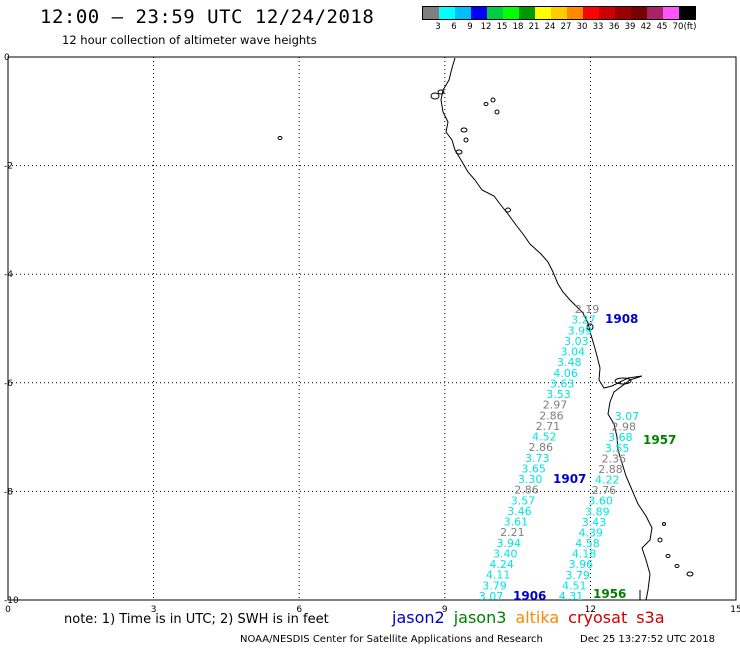 The width and height of the screenshot is (740, 650). What do you see at coordinates (470, 27) in the screenshot?
I see `colorbar-label: 9` at bounding box center [470, 27].